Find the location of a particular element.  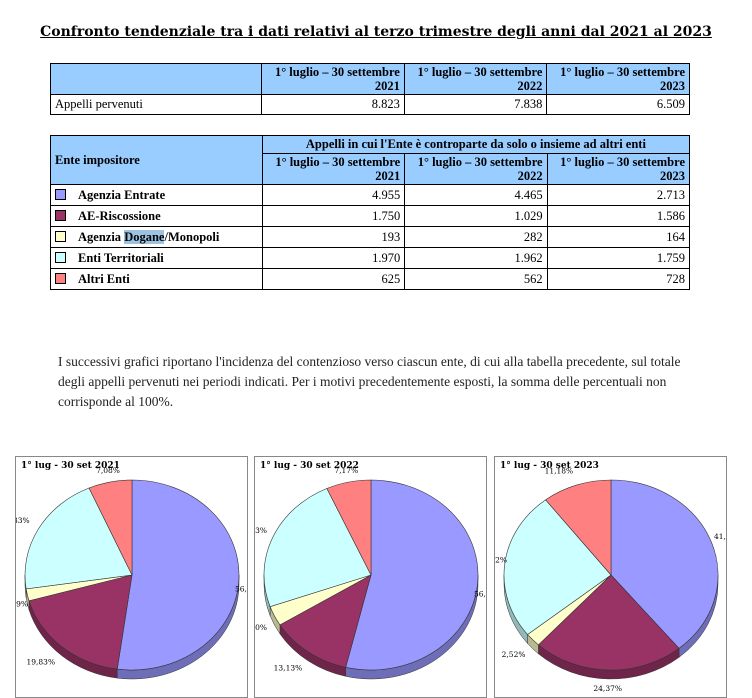

table1-corner is located at coordinates (156, 79).